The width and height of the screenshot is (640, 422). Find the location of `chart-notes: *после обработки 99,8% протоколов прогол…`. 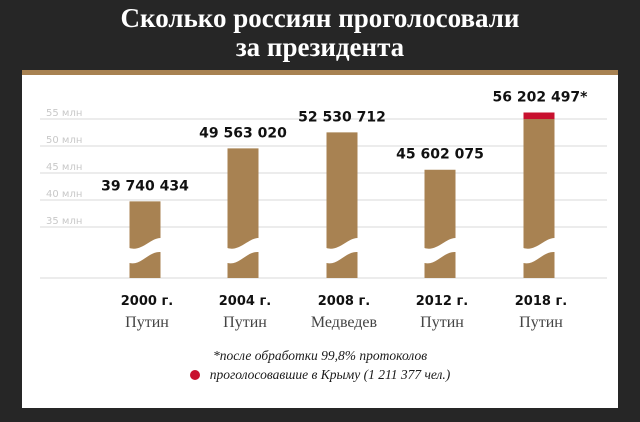

chart-notes: *после обработки 99,8% протоколов прогол… is located at coordinates (320, 365).